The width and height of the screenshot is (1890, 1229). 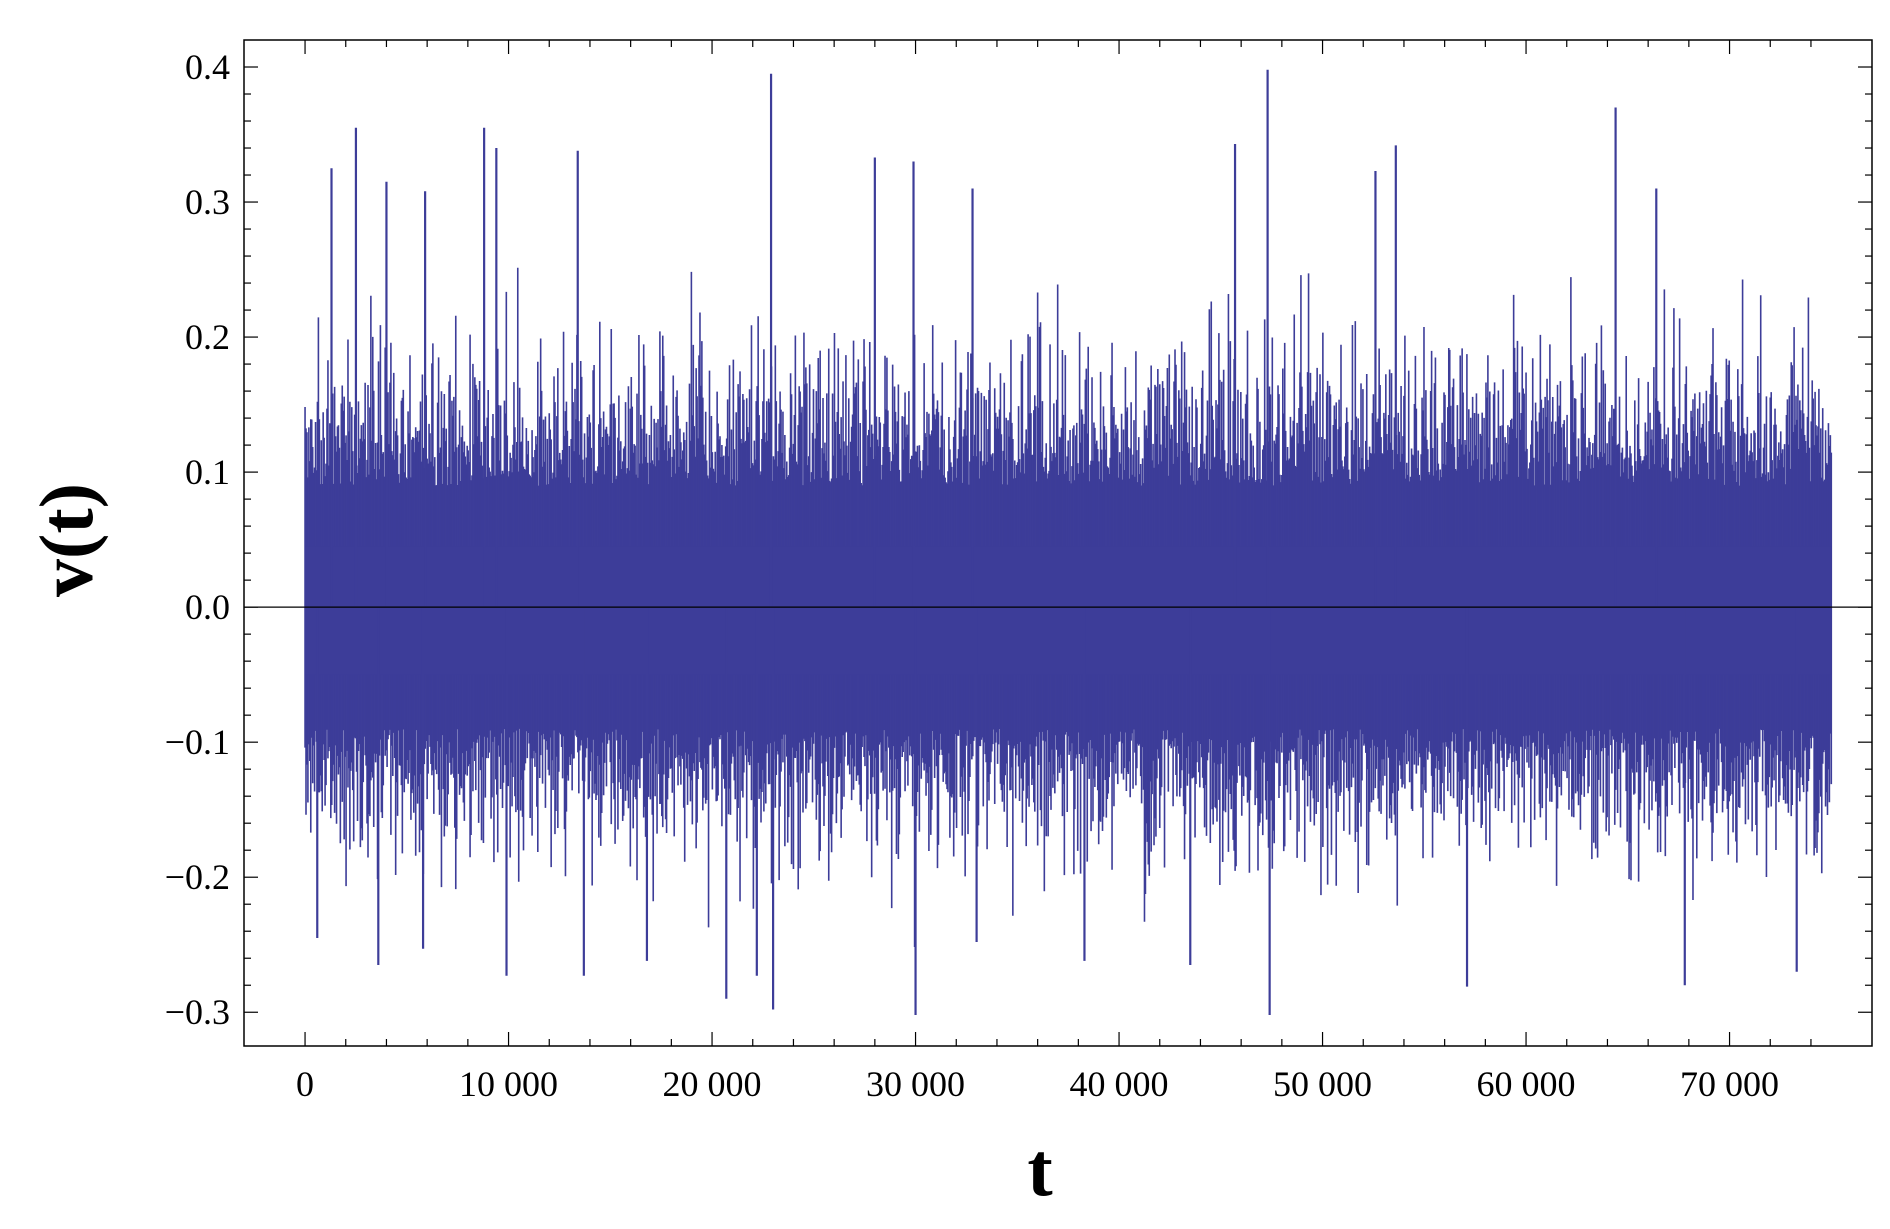 I want to click on x-axis-title: t, so click(x=1039, y=1170).